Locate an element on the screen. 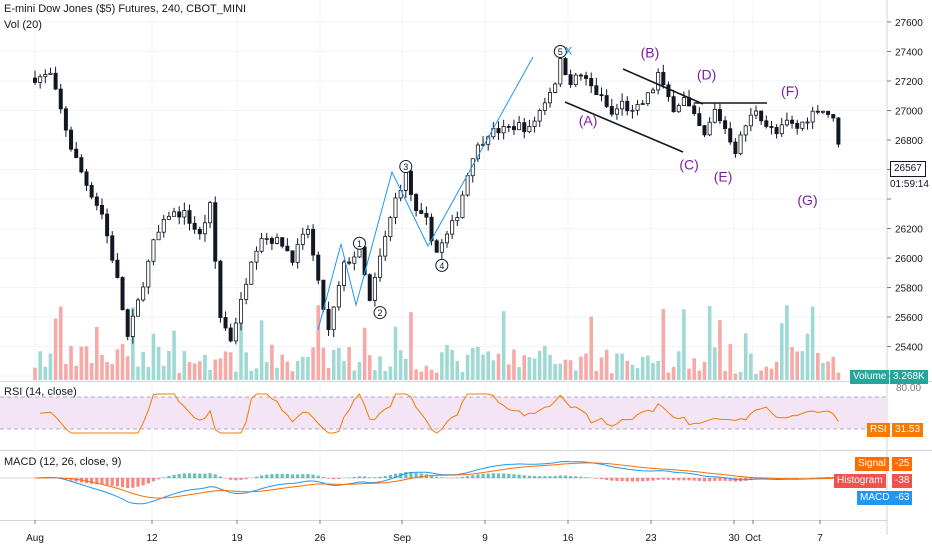 This screenshot has height=550, width=932. signal-line is located at coordinates (437, 480).